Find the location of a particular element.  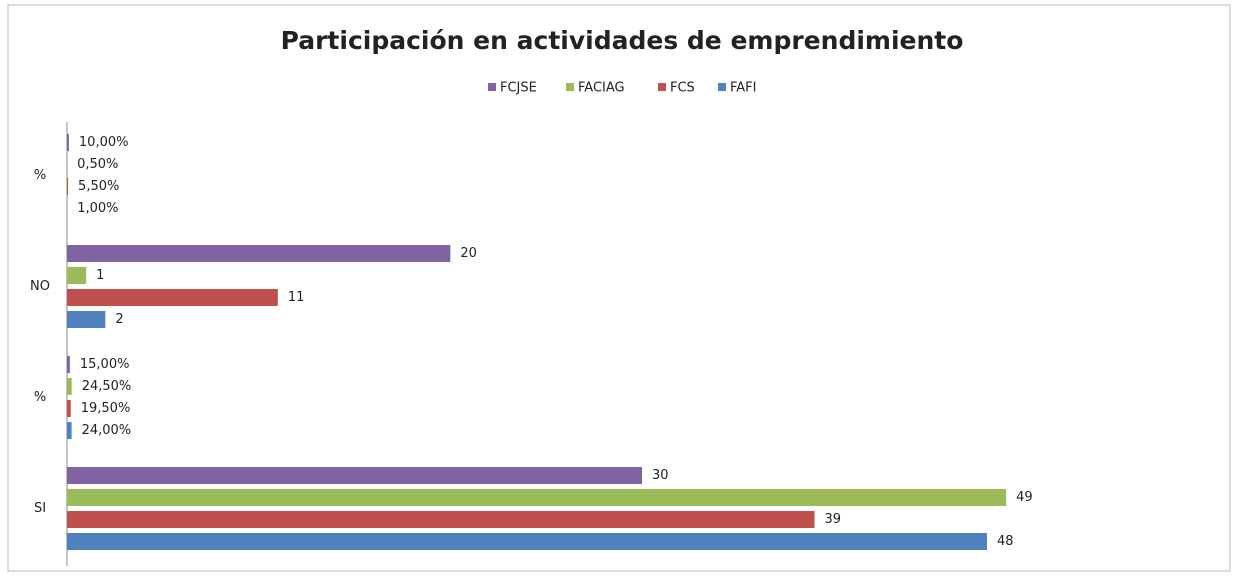

y-tick-label: SI is located at coordinates (40, 508).